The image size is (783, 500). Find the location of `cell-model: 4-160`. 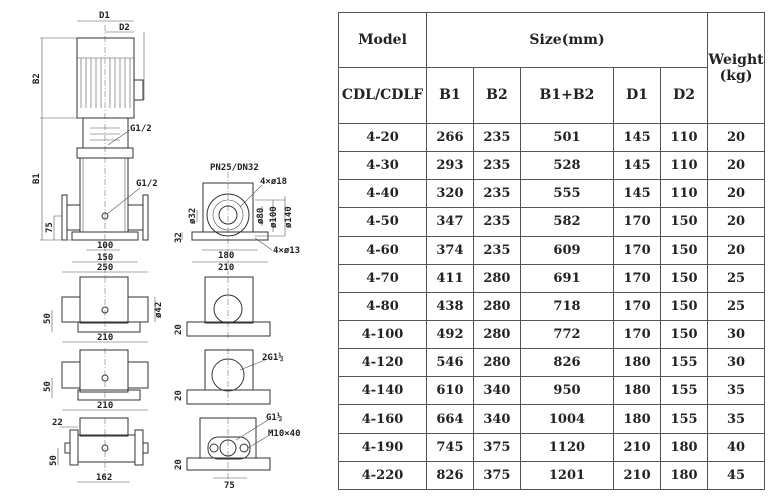

cell-model: 4-160 is located at coordinates (382, 419).